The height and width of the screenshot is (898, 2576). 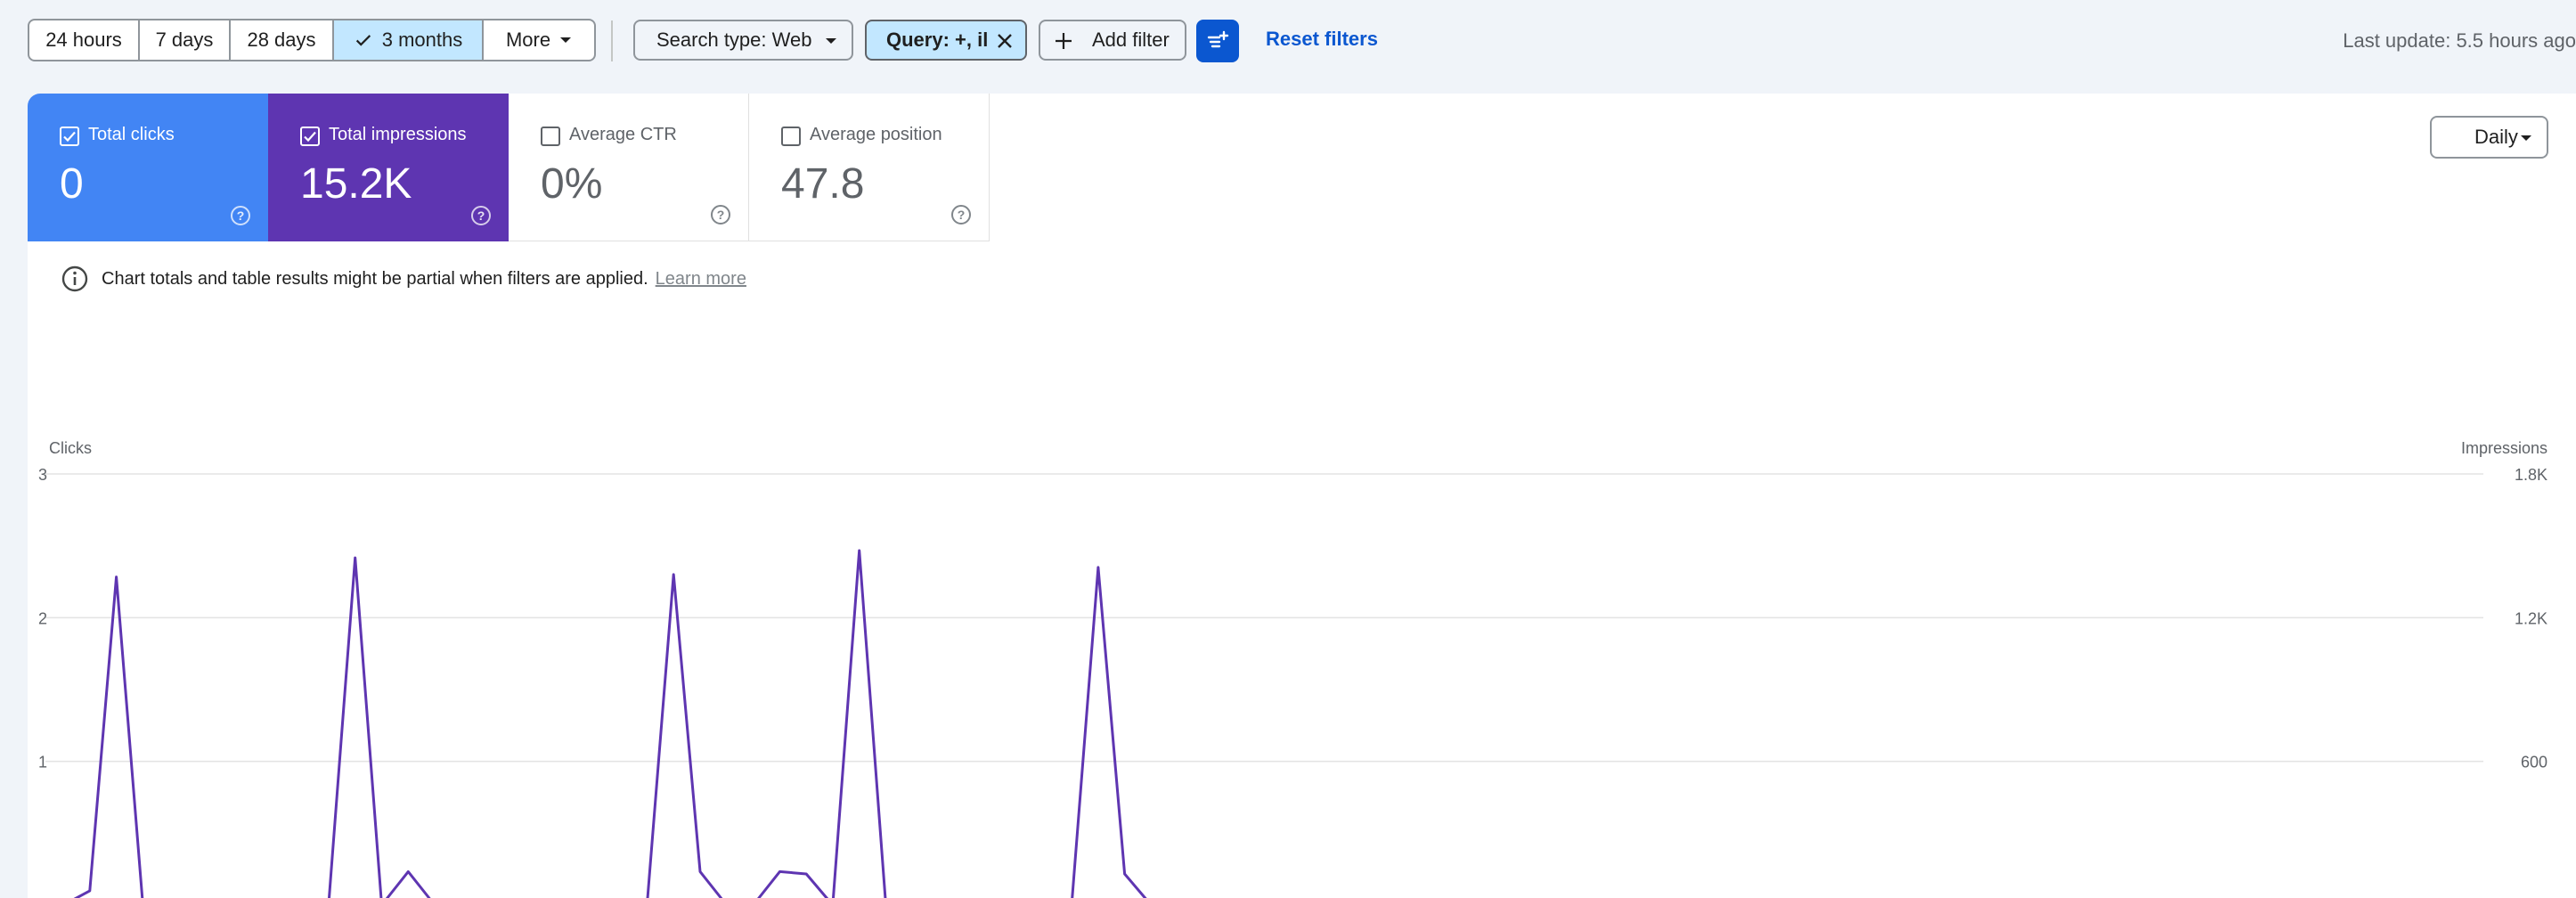 I want to click on left-tick-label: 3, so click(x=42, y=475).